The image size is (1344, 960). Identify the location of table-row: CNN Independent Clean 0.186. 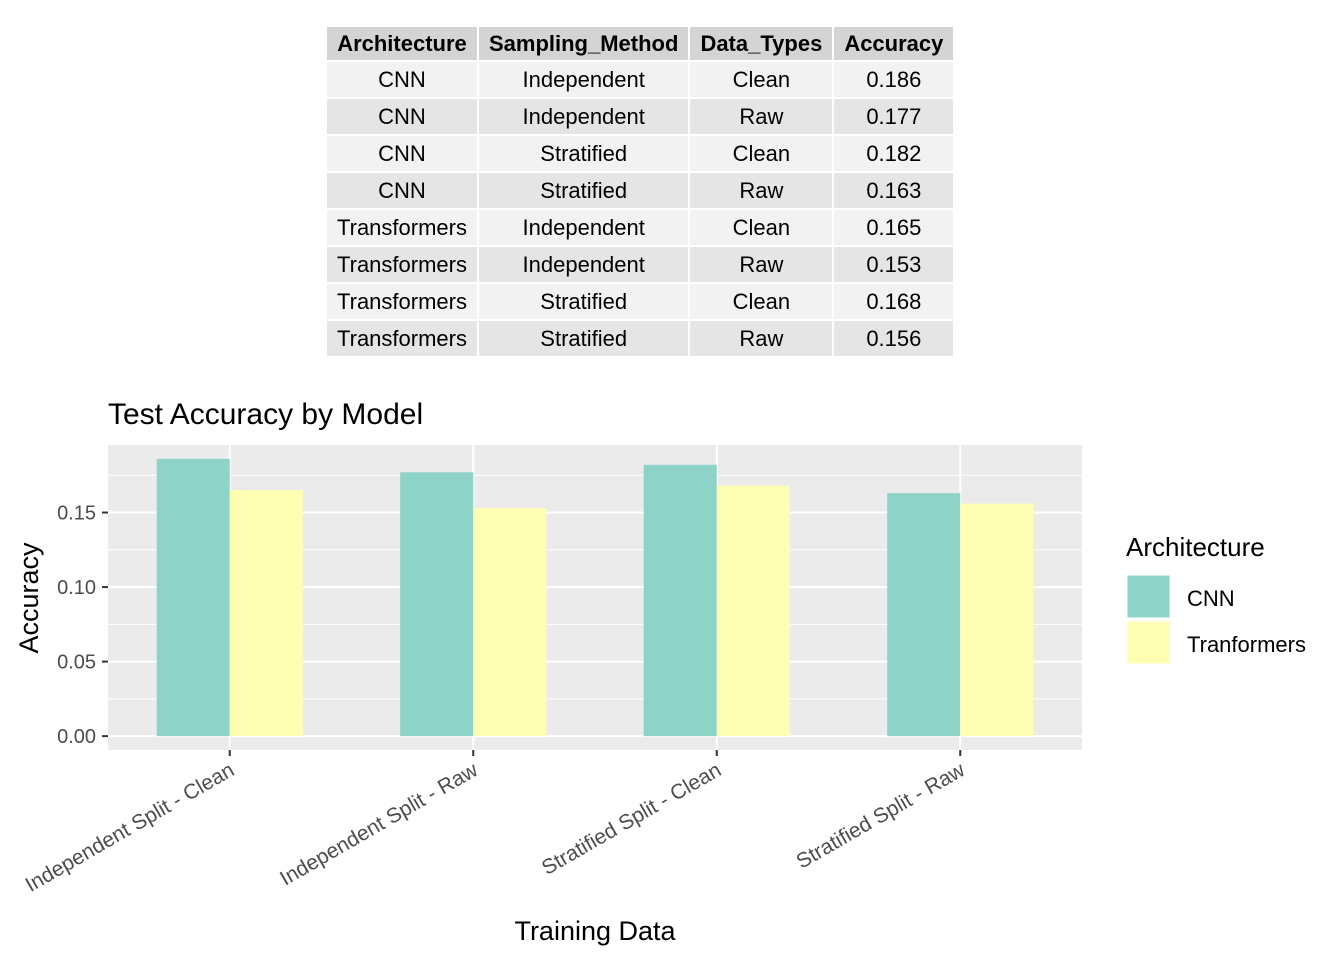
(640, 79).